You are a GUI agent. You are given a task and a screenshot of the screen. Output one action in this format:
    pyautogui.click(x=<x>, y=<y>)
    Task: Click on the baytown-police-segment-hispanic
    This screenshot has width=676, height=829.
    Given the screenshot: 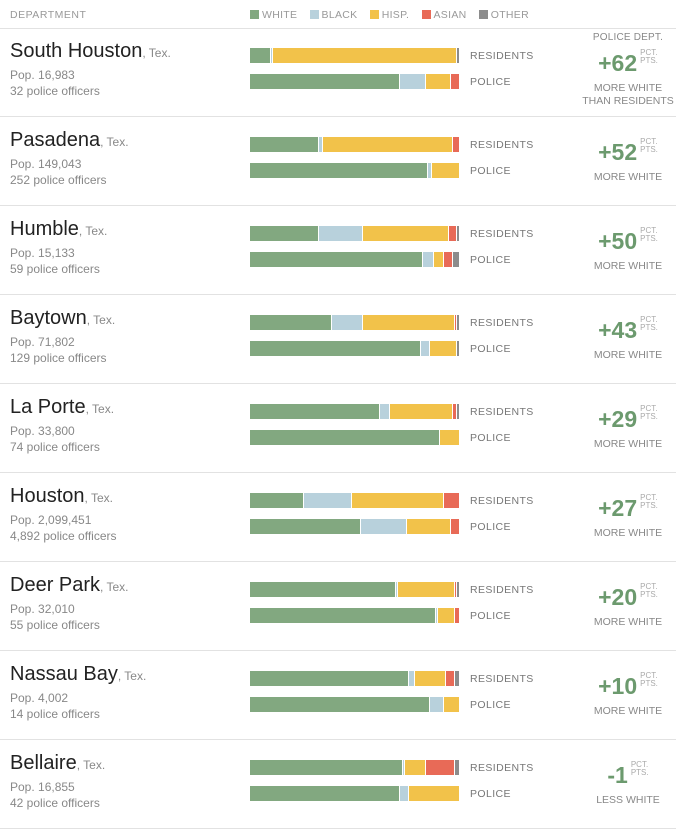 What is the action you would take?
    pyautogui.click(x=443, y=348)
    